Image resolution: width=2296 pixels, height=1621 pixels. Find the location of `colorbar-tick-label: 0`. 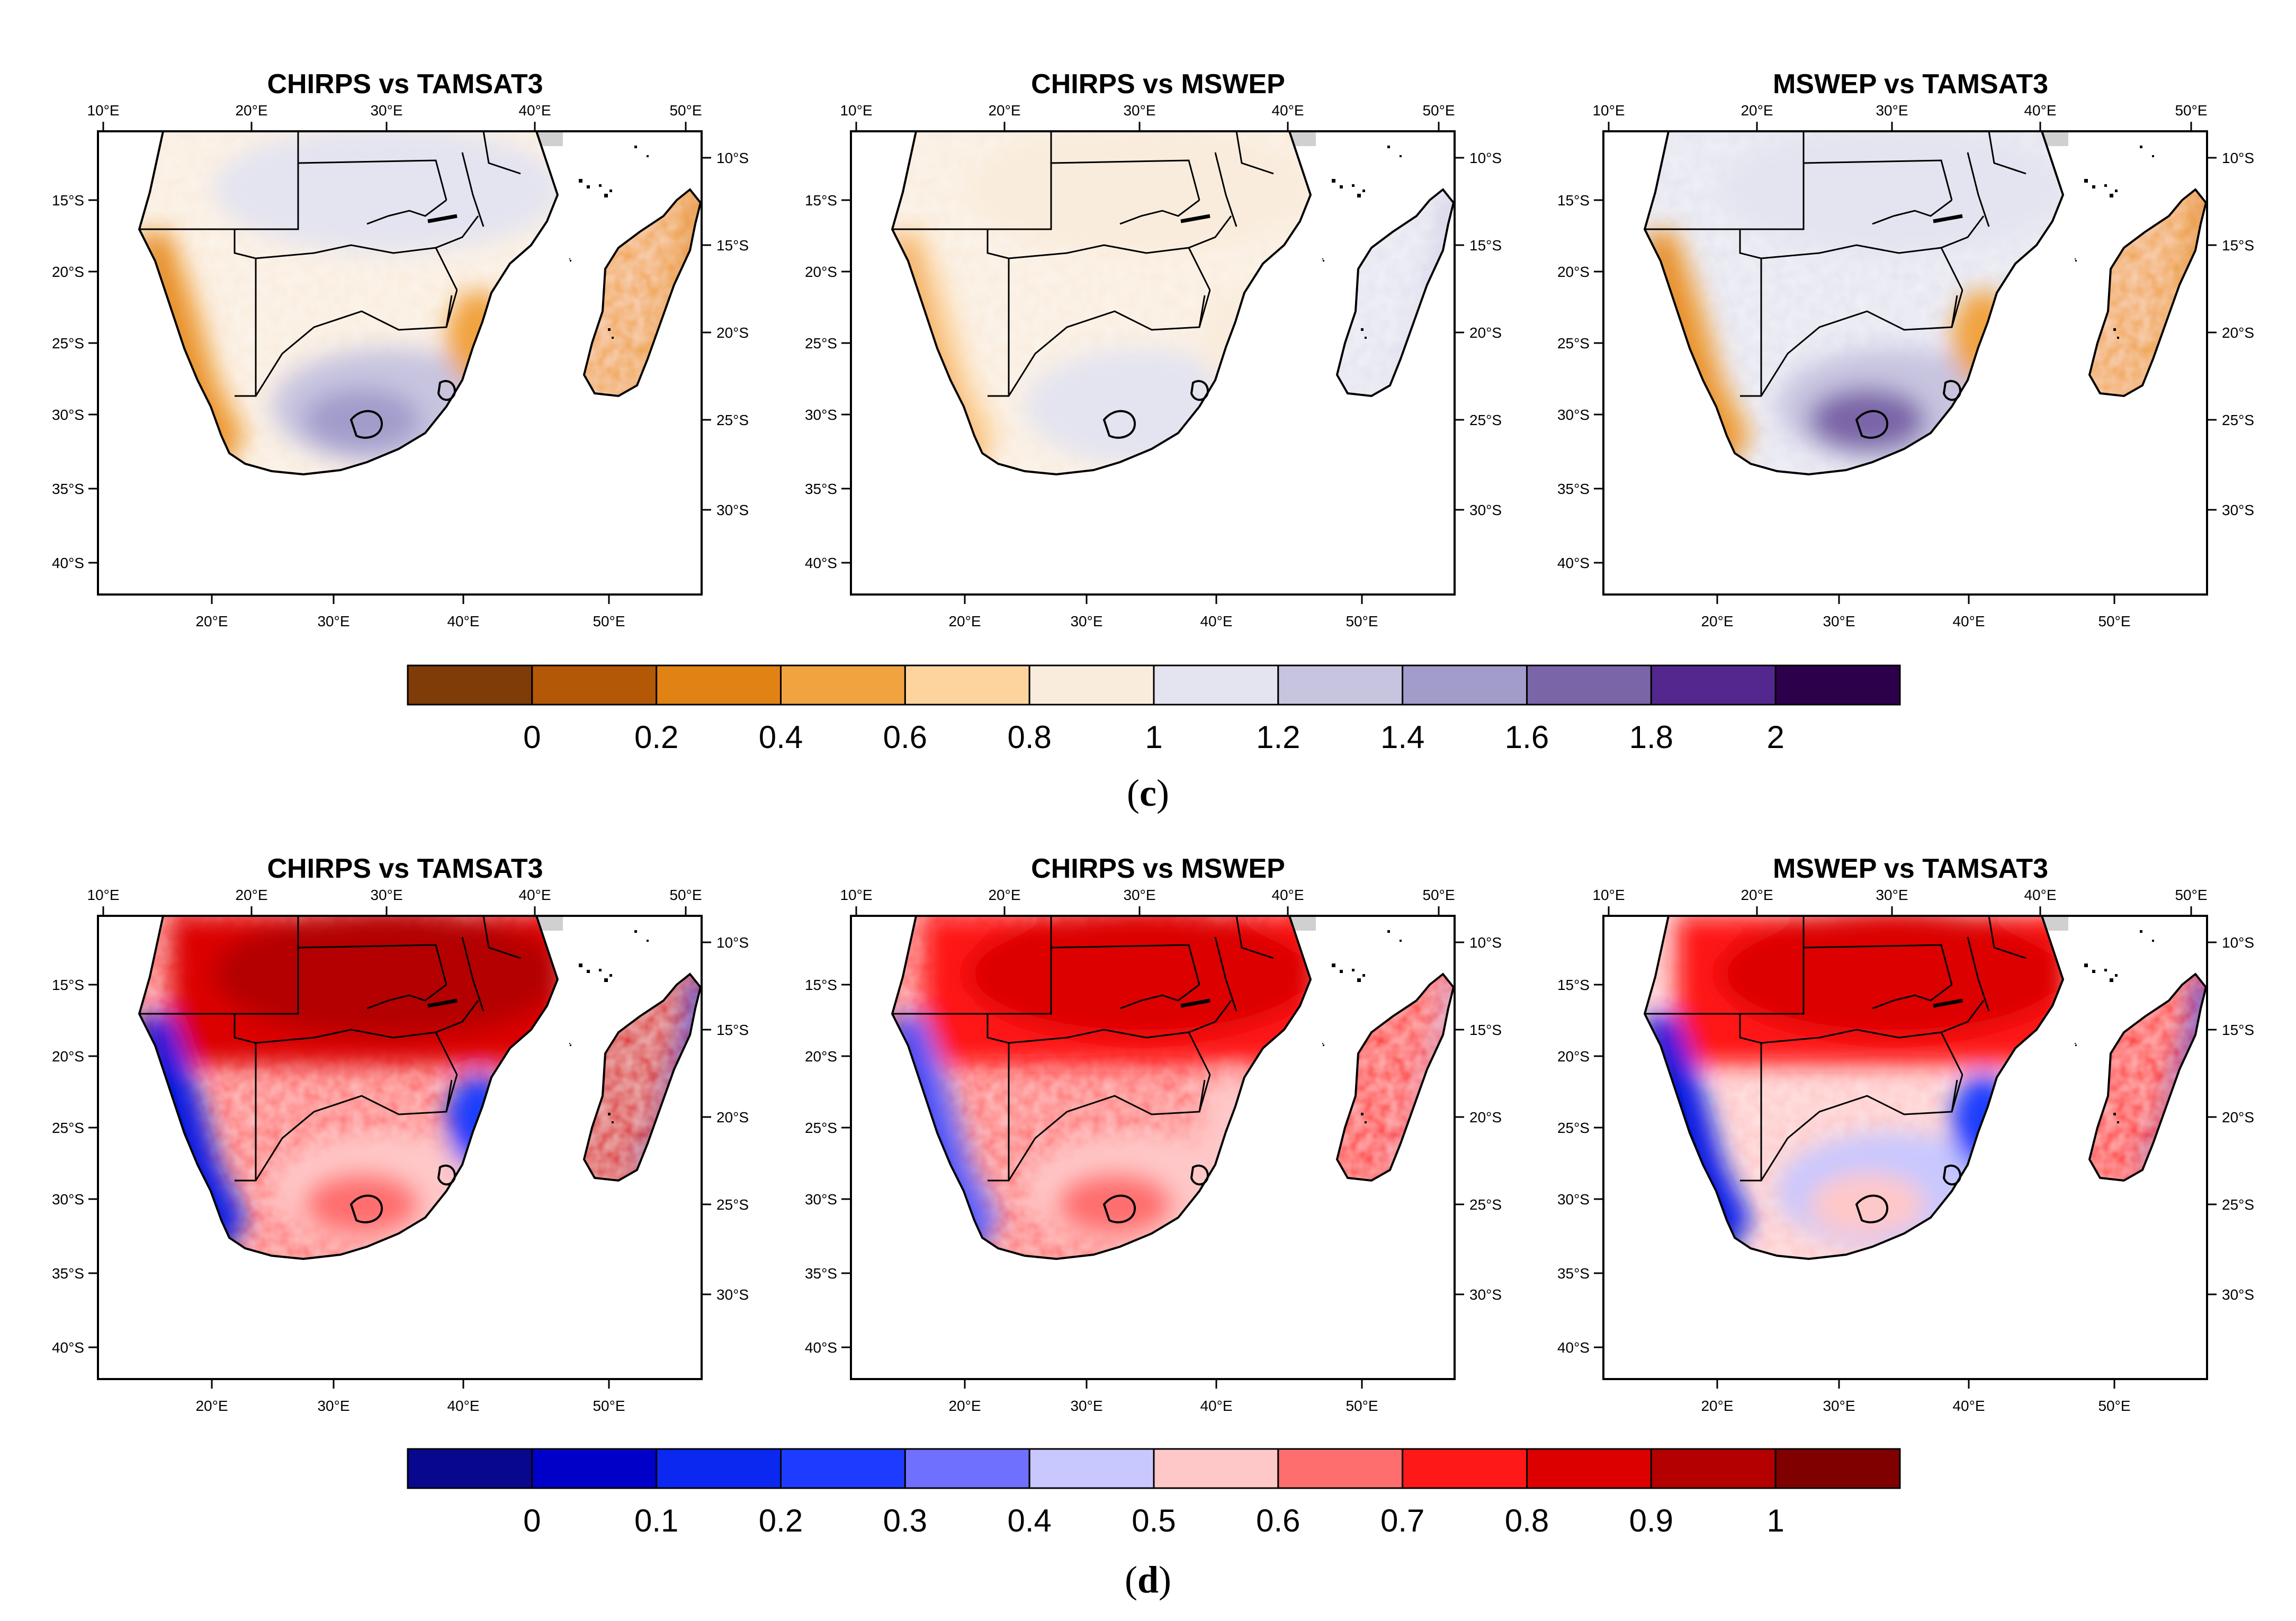

colorbar-tick-label: 0 is located at coordinates (532, 1520).